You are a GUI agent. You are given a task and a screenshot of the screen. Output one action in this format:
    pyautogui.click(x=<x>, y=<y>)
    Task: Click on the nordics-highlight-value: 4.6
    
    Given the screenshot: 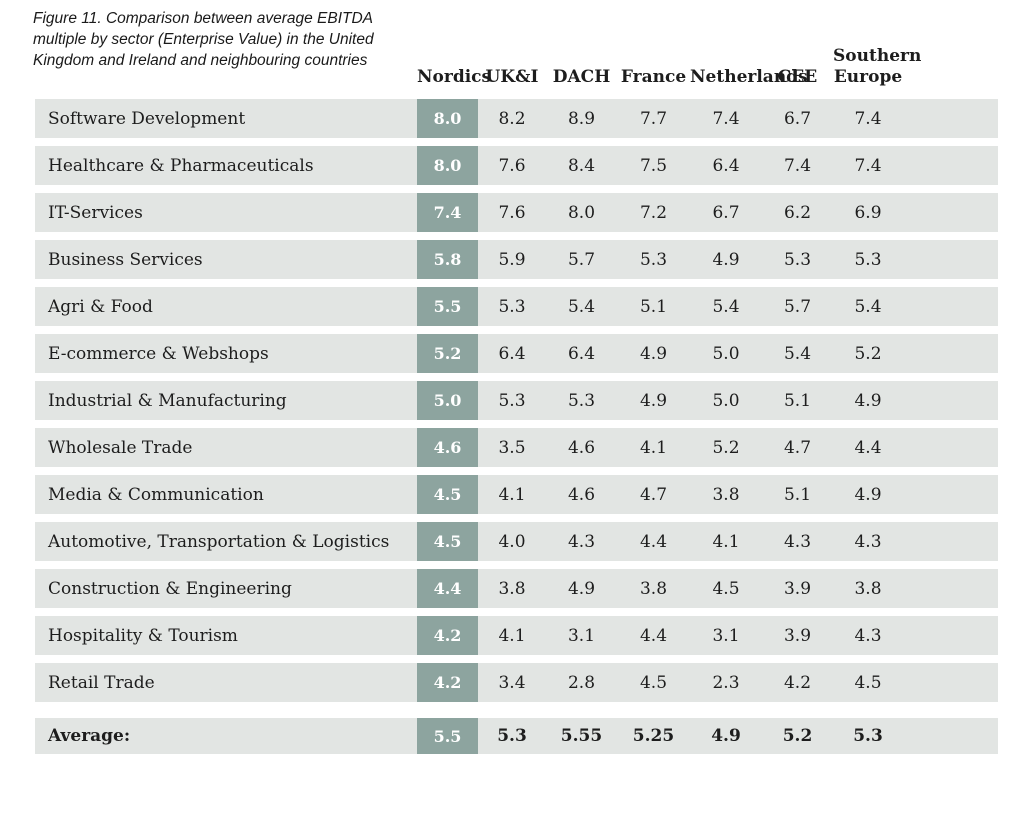 What is the action you would take?
    pyautogui.click(x=447, y=447)
    